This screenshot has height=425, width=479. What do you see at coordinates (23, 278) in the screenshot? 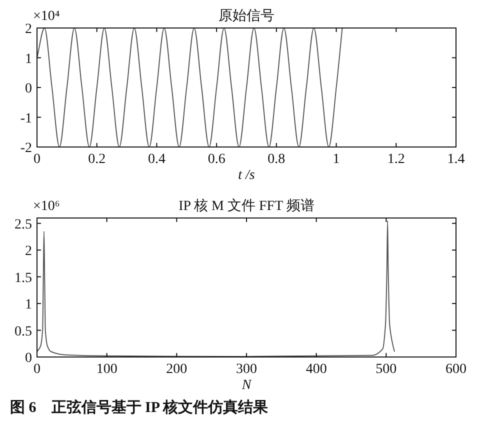
I see `y-tick-label: 1.5` at bounding box center [23, 278].